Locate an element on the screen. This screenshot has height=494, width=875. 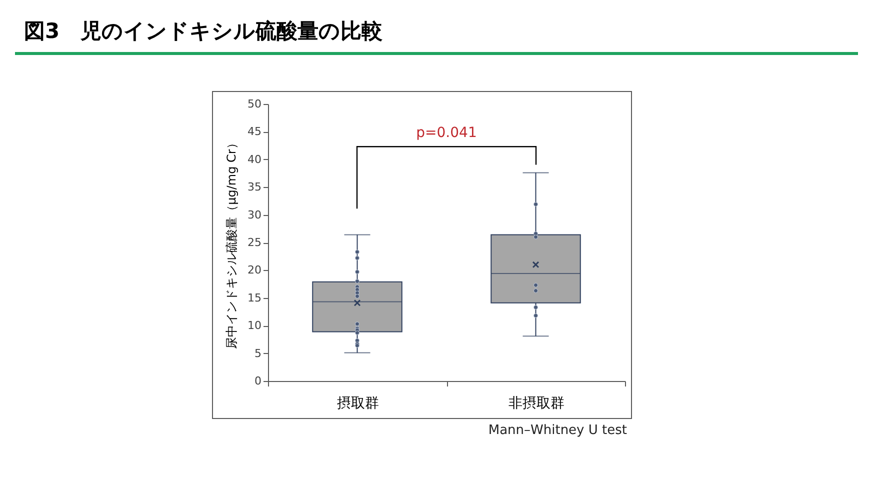
y-tick-label: 50 is located at coordinates (255, 104).